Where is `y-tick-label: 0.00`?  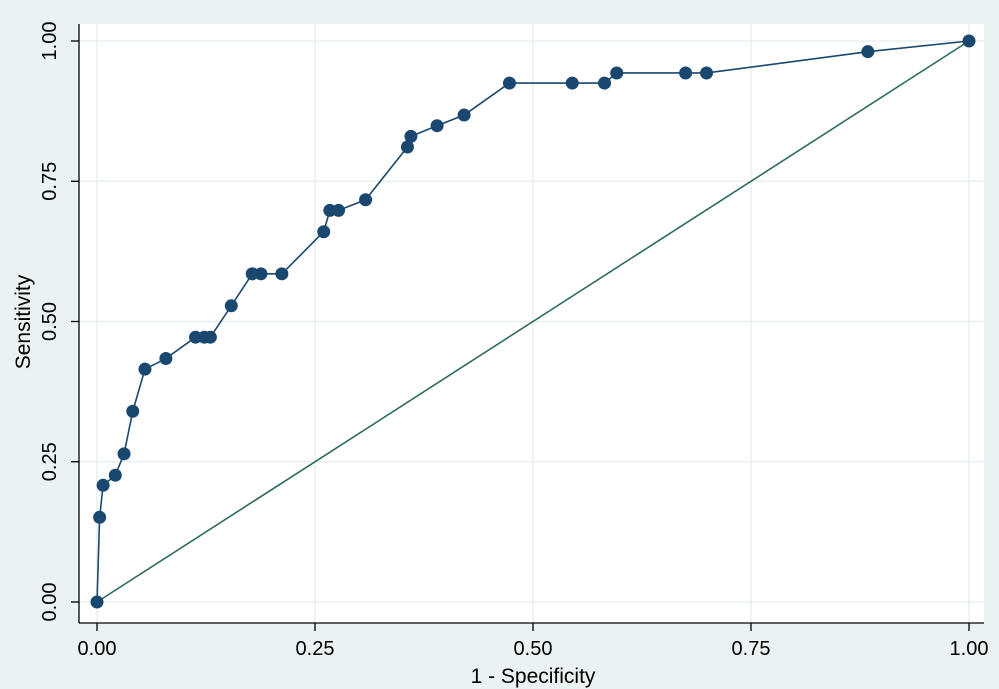
y-tick-label: 0.00 is located at coordinates (50, 602).